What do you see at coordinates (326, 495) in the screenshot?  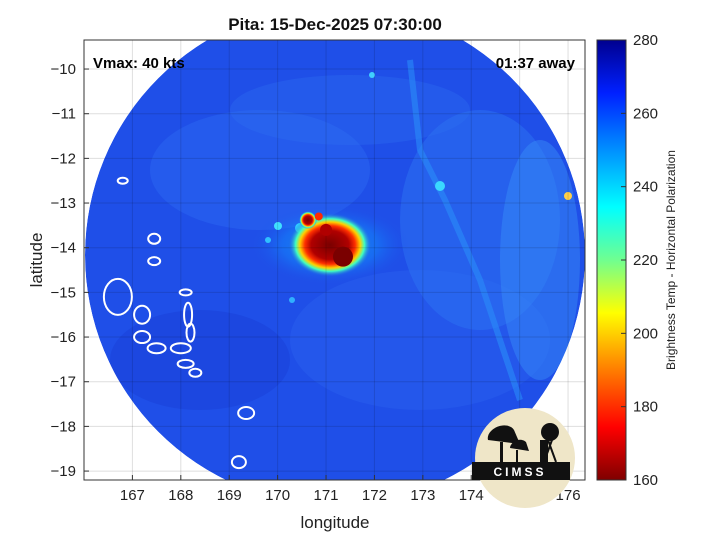 I see `x-tick-label: 171` at bounding box center [326, 495].